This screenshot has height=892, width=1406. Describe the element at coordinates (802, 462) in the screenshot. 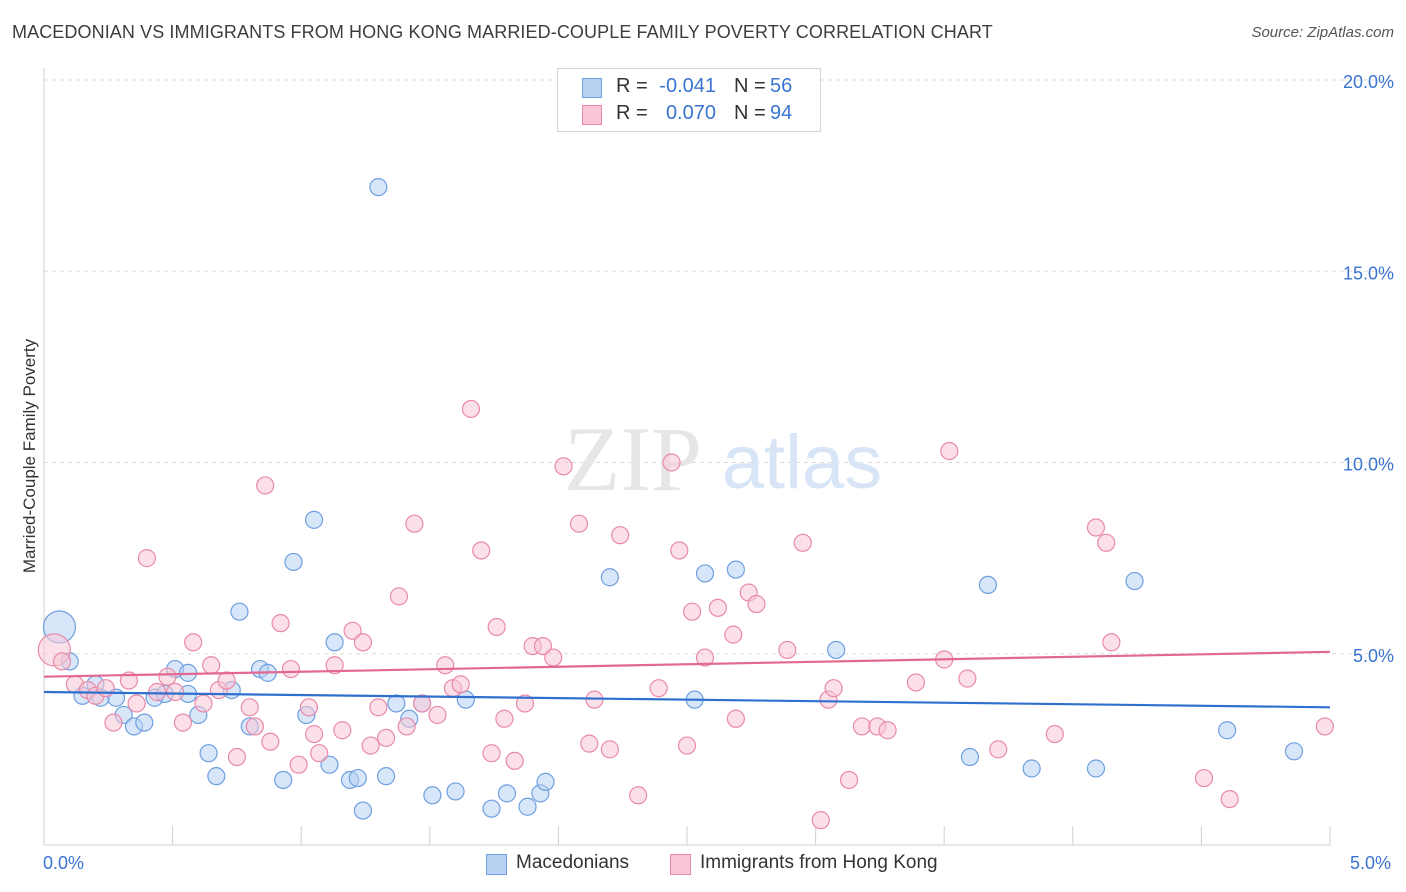

I see `watermark-atlas: atlas` at that location.